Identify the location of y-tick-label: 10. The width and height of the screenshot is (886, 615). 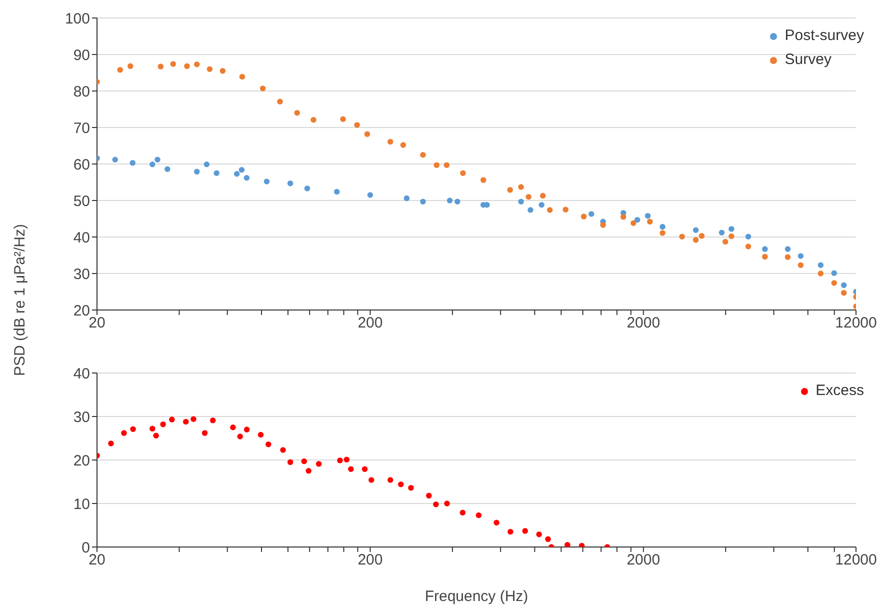
(81, 504).